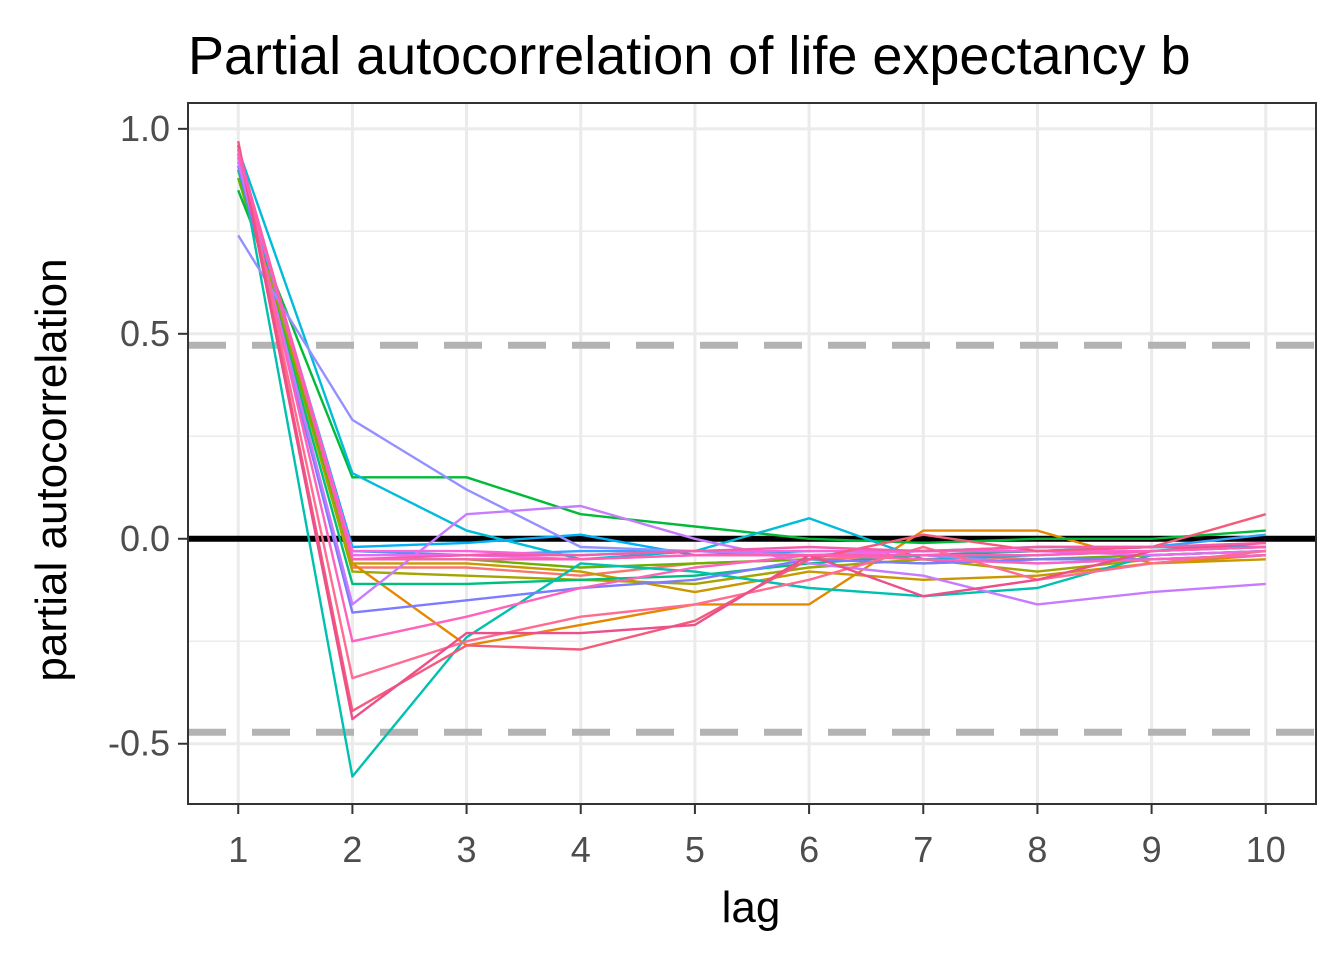  What do you see at coordinates (923, 849) in the screenshot?
I see `x-tick-label: 7` at bounding box center [923, 849].